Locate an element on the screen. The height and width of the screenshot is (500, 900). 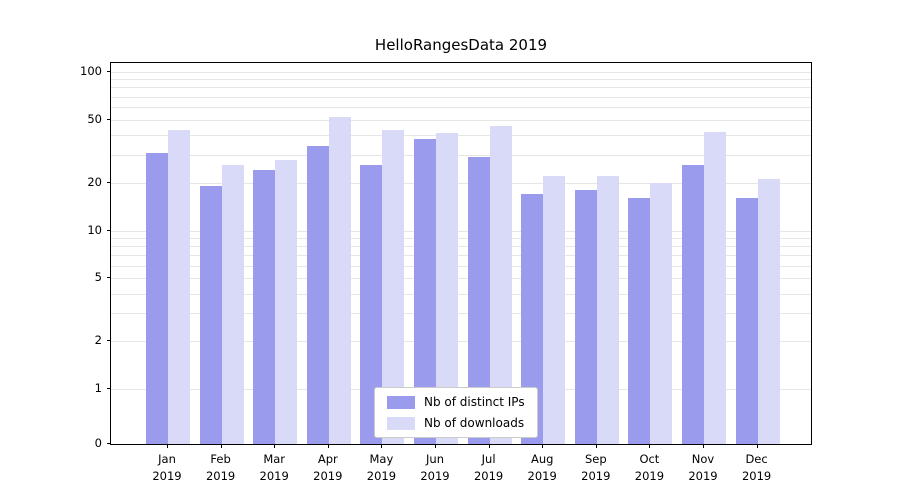
legend: Nb of distinct IPs Nb of downloads is located at coordinates (456, 412).